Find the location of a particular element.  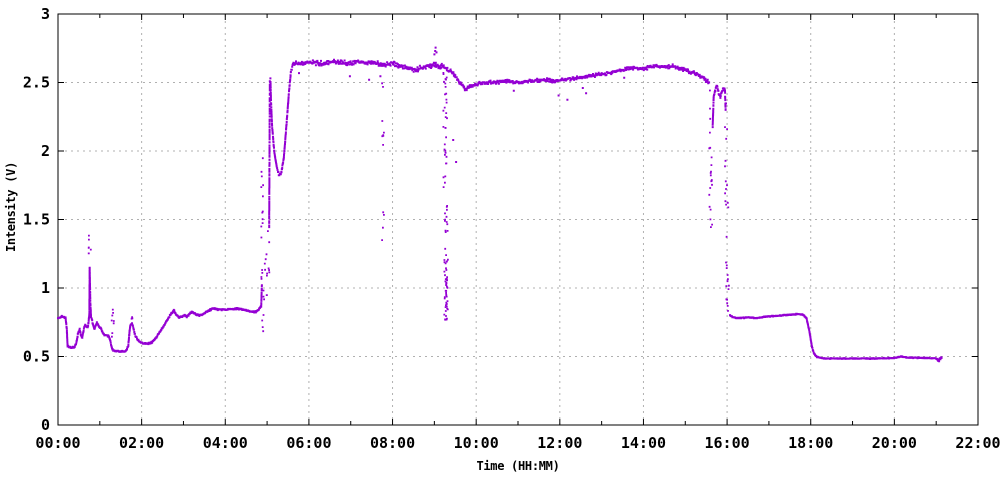

x-tick-label: 02:00 is located at coordinates (141, 443).